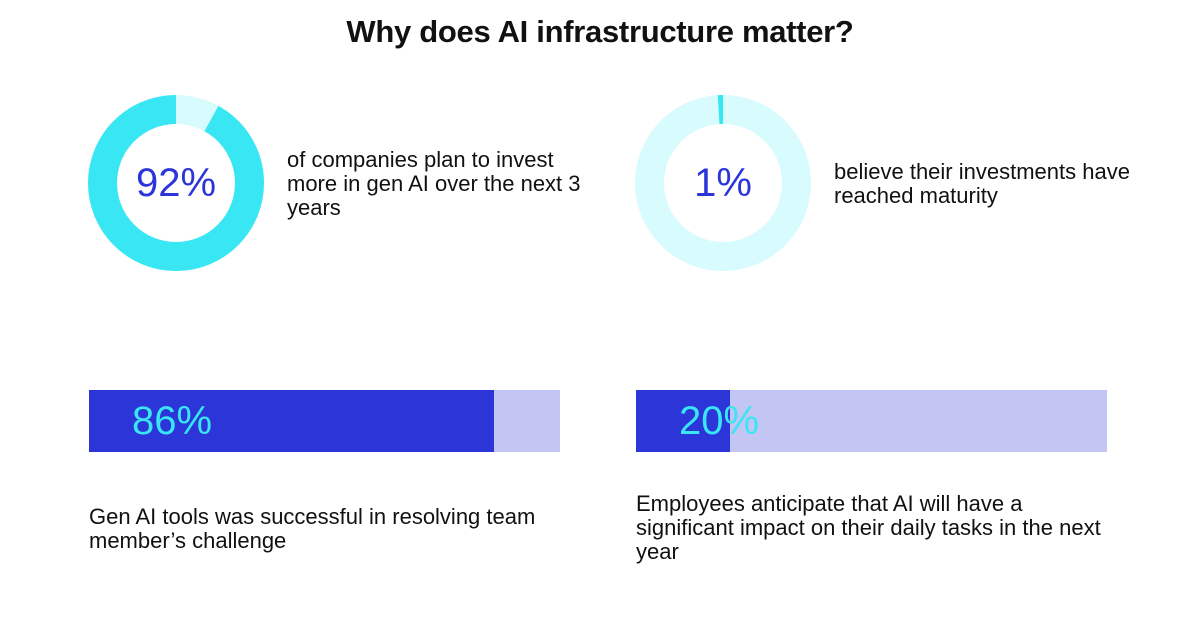  Describe the element at coordinates (600, 31) in the screenshot. I see `page-title: Why does AI infrastructure matter?` at that location.